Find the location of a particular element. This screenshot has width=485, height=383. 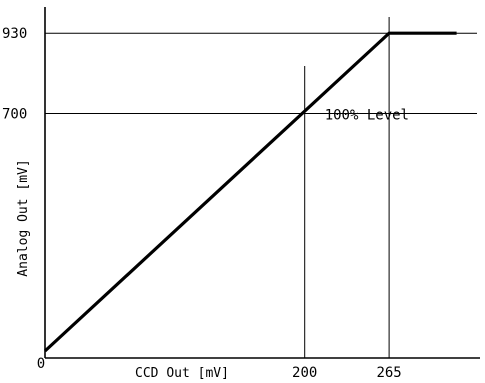

x-tick-label-200: 200 is located at coordinates (304, 373).